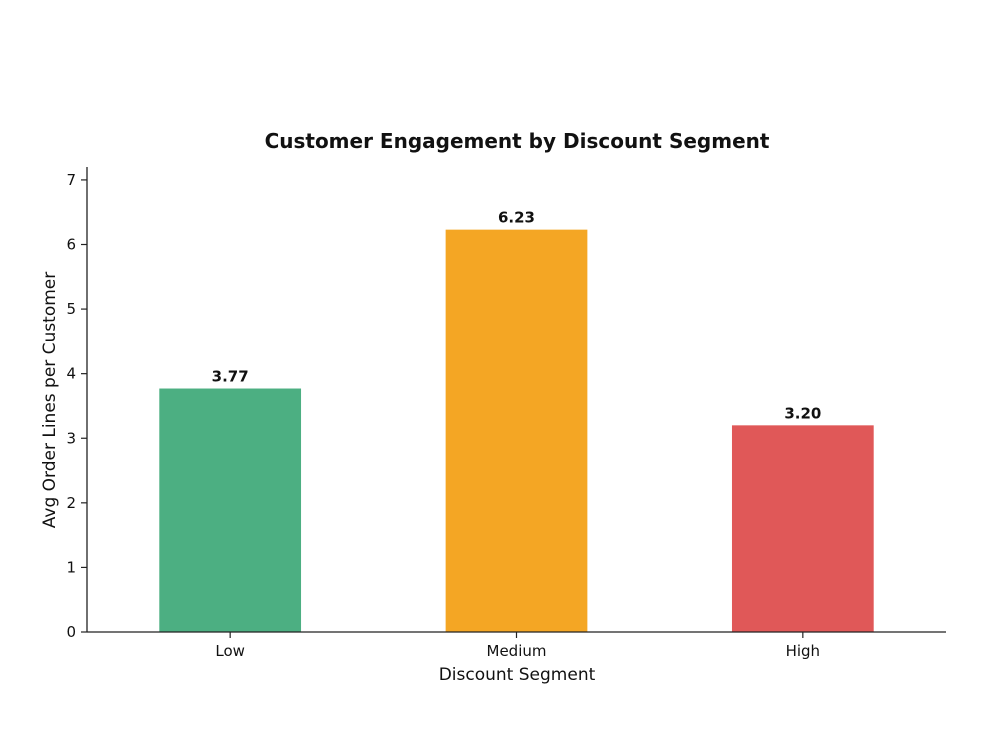  What do you see at coordinates (230, 377) in the screenshot?
I see `data-label-low: 3.77` at bounding box center [230, 377].